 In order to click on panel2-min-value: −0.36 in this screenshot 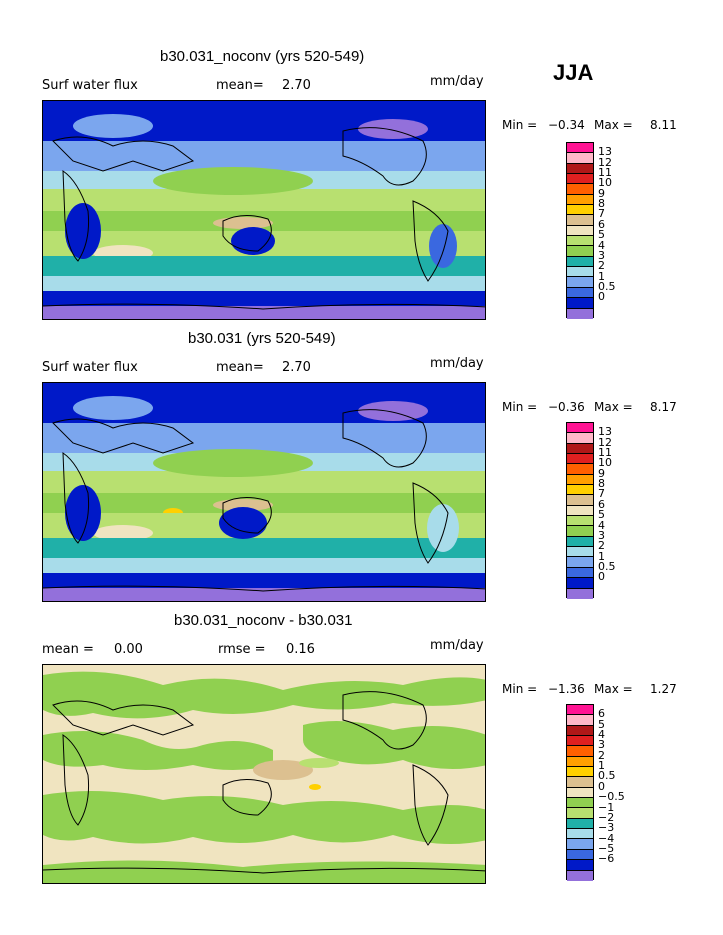, I will do `click(566, 407)`.